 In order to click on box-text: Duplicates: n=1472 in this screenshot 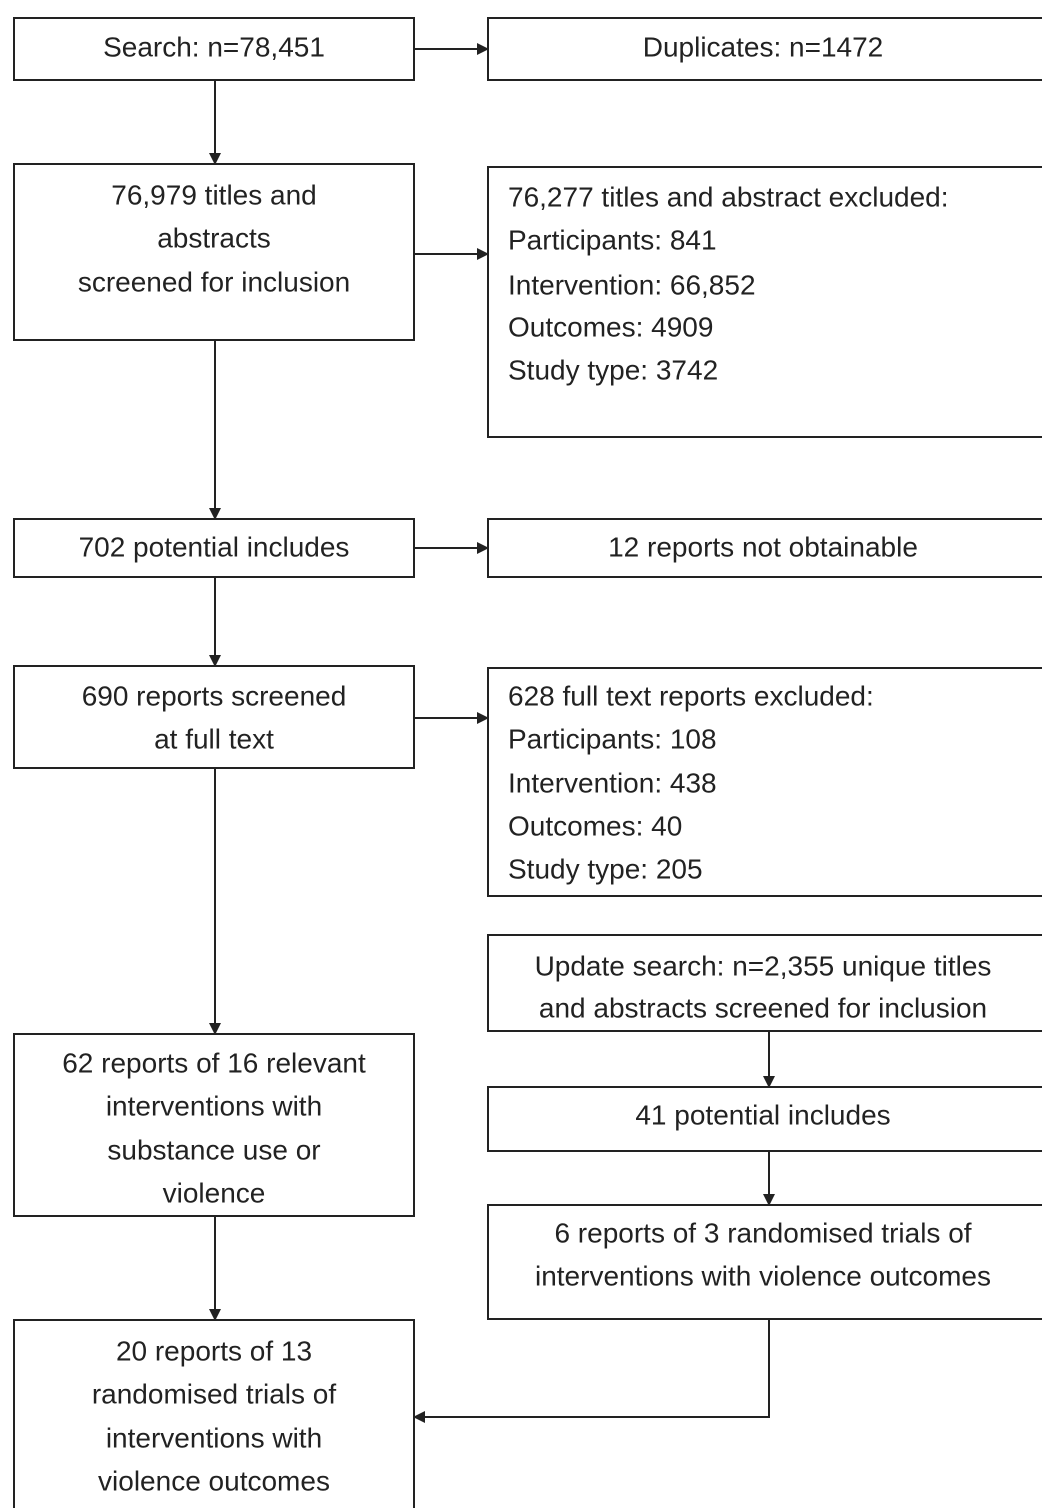, I will do `click(763, 46)`.